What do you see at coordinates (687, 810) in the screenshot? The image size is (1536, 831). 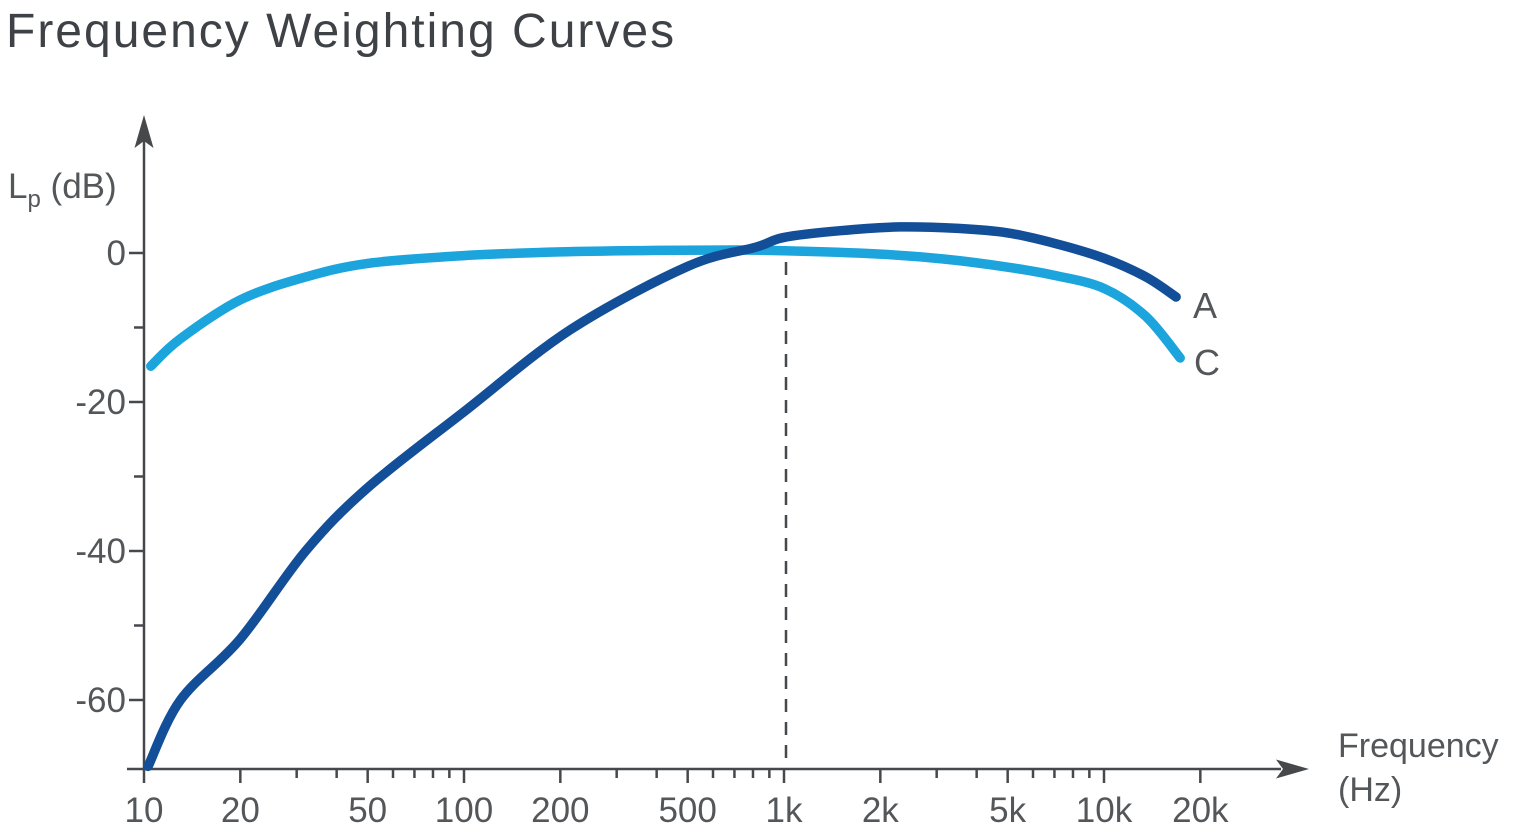 I see `x-tick-label: 500` at bounding box center [687, 810].